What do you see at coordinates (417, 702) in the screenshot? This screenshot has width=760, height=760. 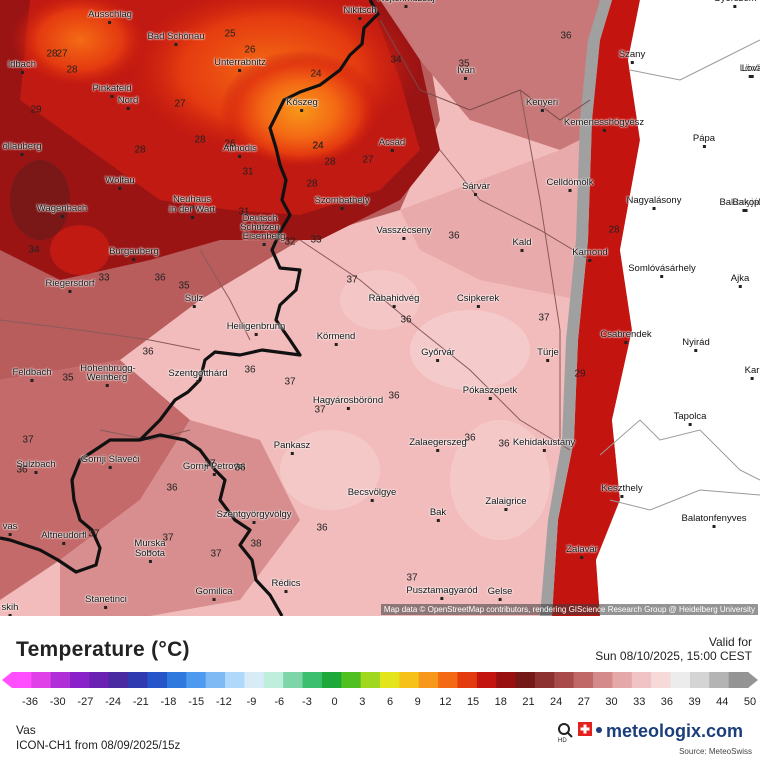 I see `scale-tick-label: 9` at bounding box center [417, 702].